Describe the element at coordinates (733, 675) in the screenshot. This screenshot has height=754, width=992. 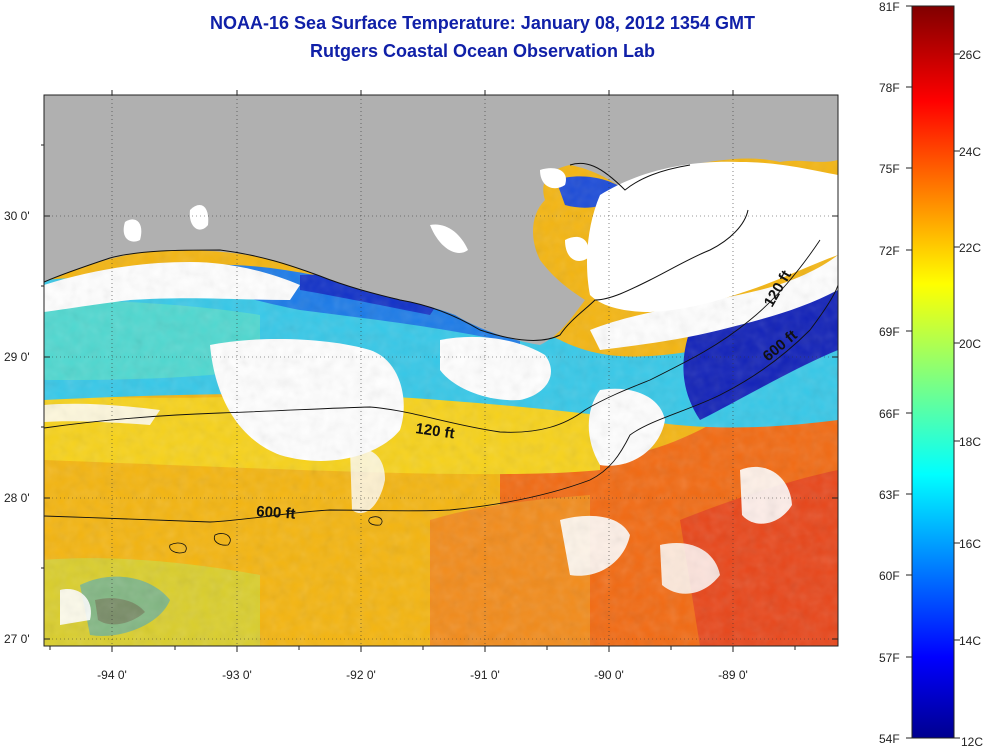
I see `lon-label-89: -89 0'` at that location.